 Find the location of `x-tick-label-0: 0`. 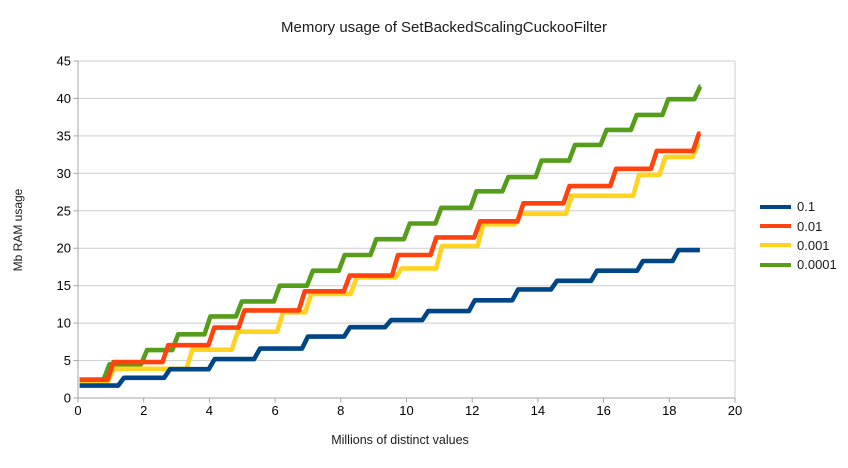

x-tick-label-0: 0 is located at coordinates (77, 410).